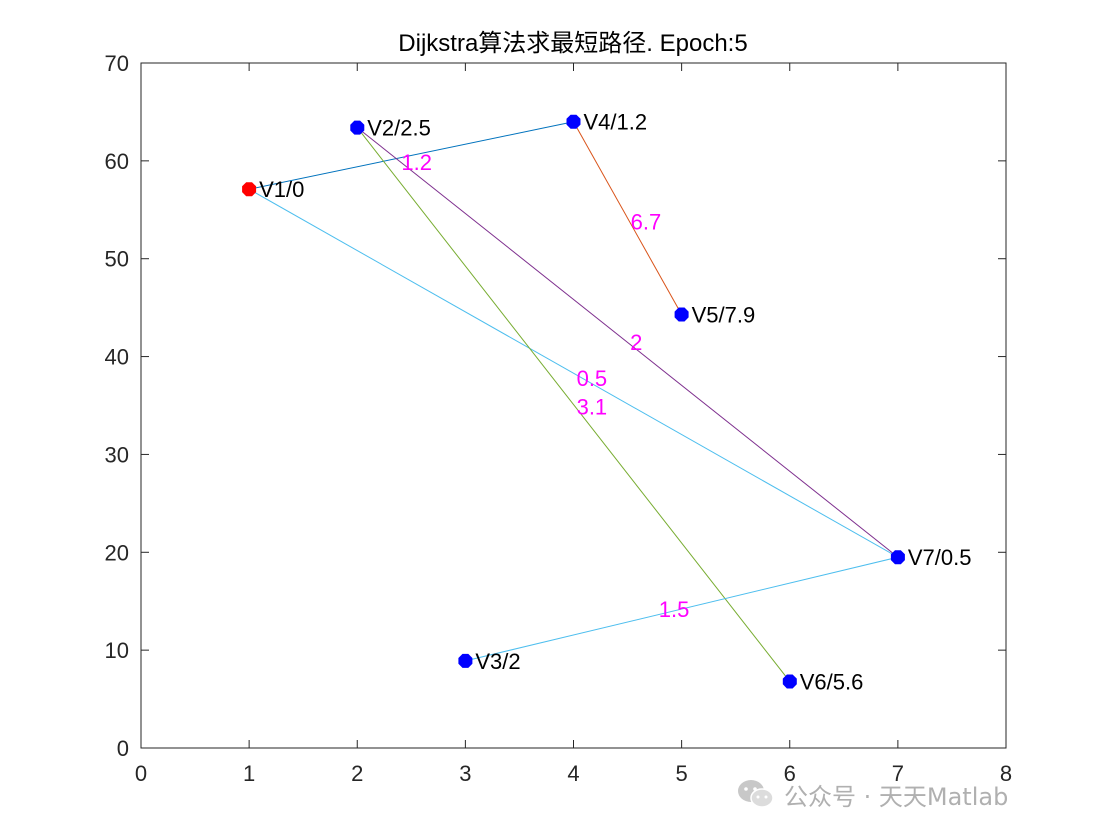 The width and height of the screenshot is (1110, 837). What do you see at coordinates (572, 43) in the screenshot?
I see `chart-title: Dijkstra算法求最短路径. Epoch:5` at bounding box center [572, 43].